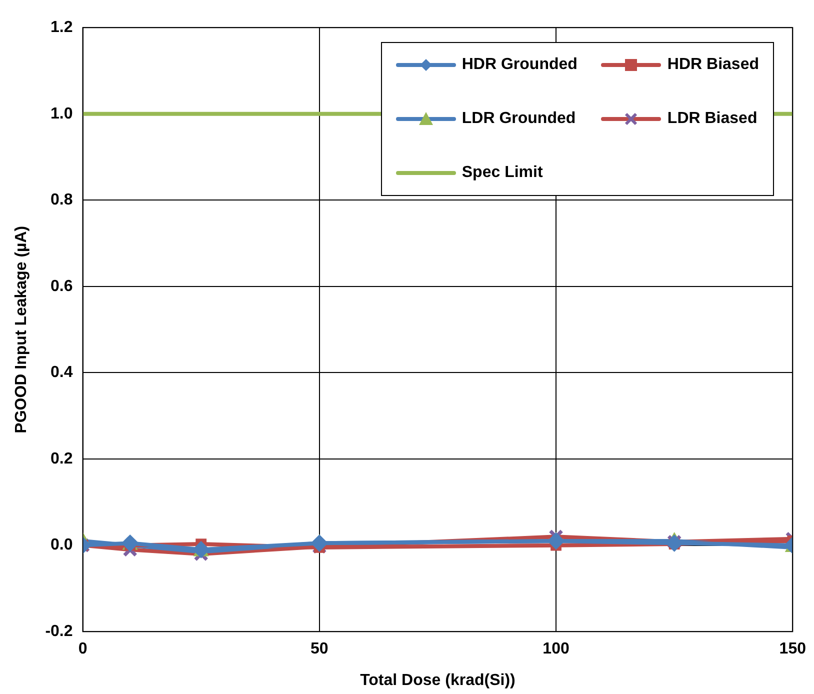  Describe the element at coordinates (61, 200) in the screenshot. I see `y-tick-label: 0.8` at that location.